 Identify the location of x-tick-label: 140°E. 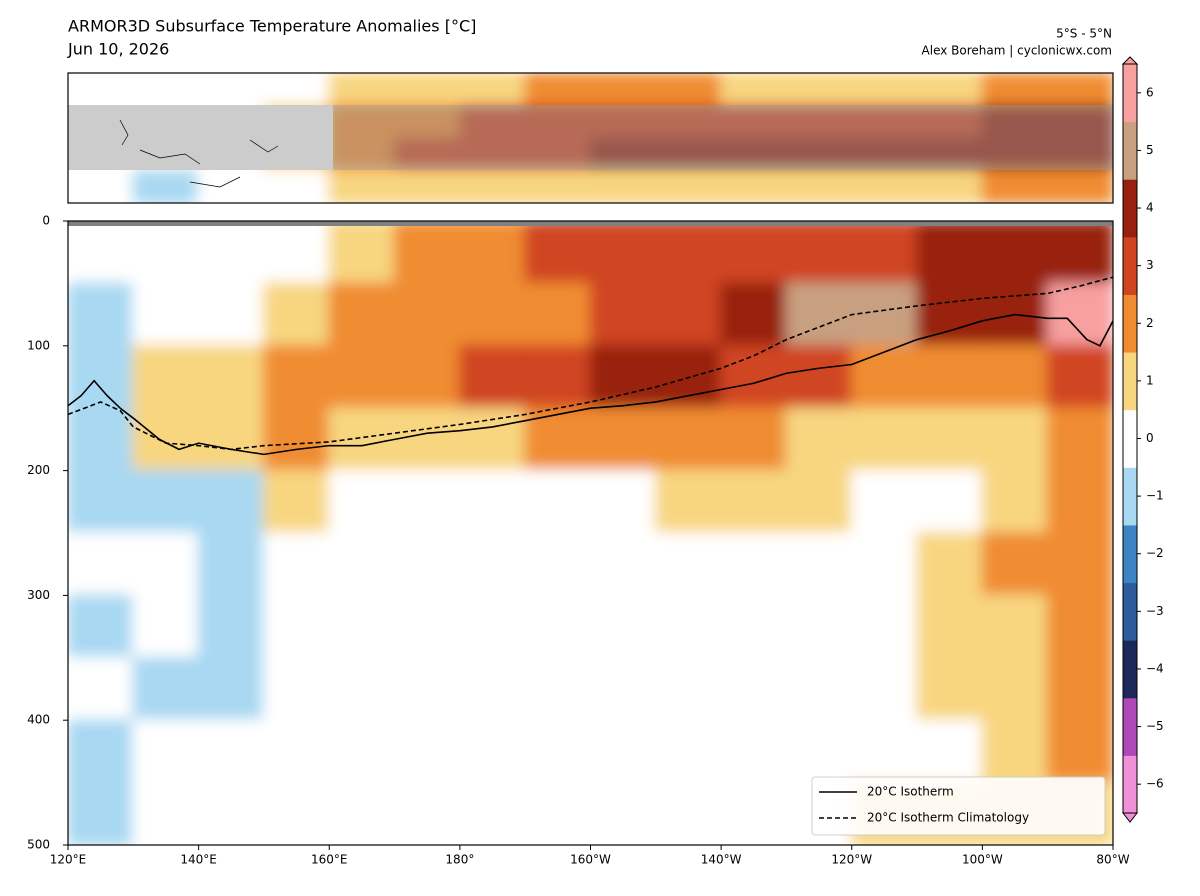
(198, 860).